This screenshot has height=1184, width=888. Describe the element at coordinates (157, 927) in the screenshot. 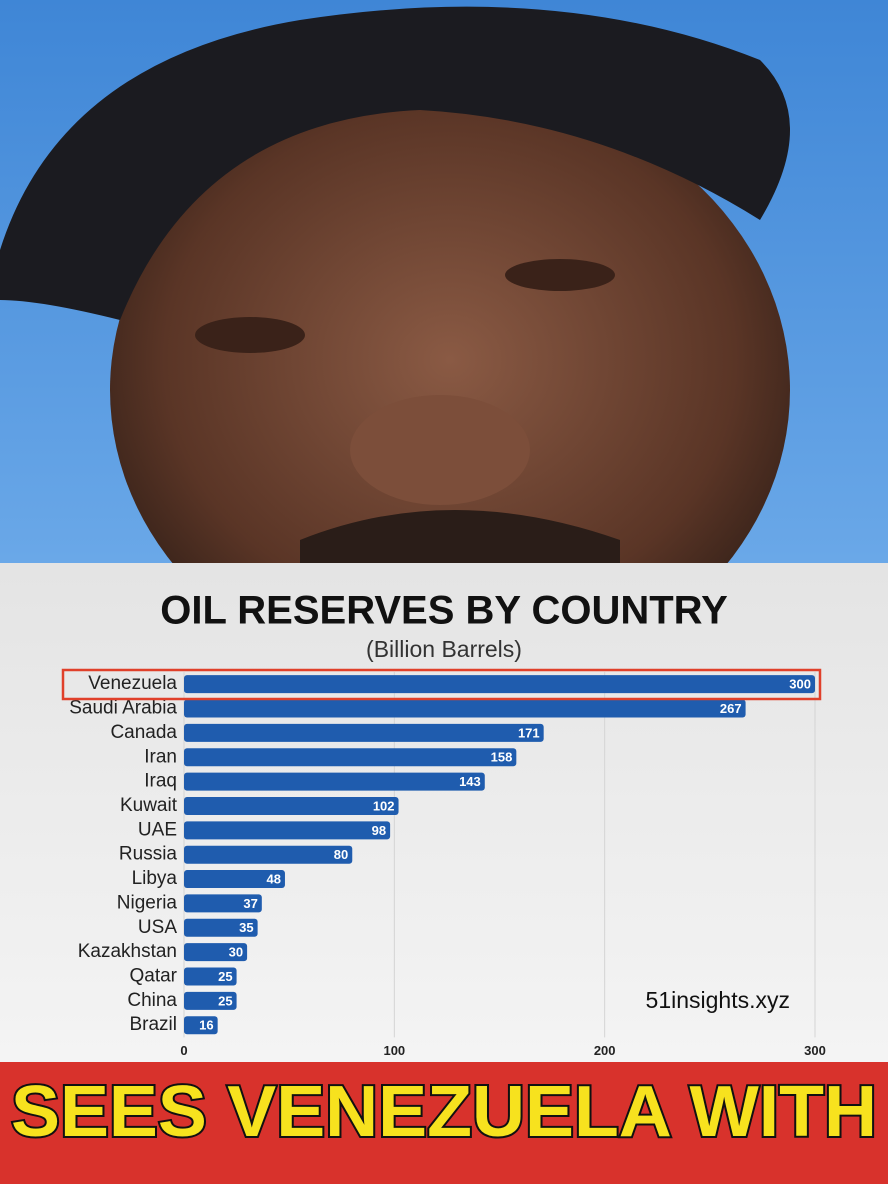

I see `y-tick-label: USA` at that location.